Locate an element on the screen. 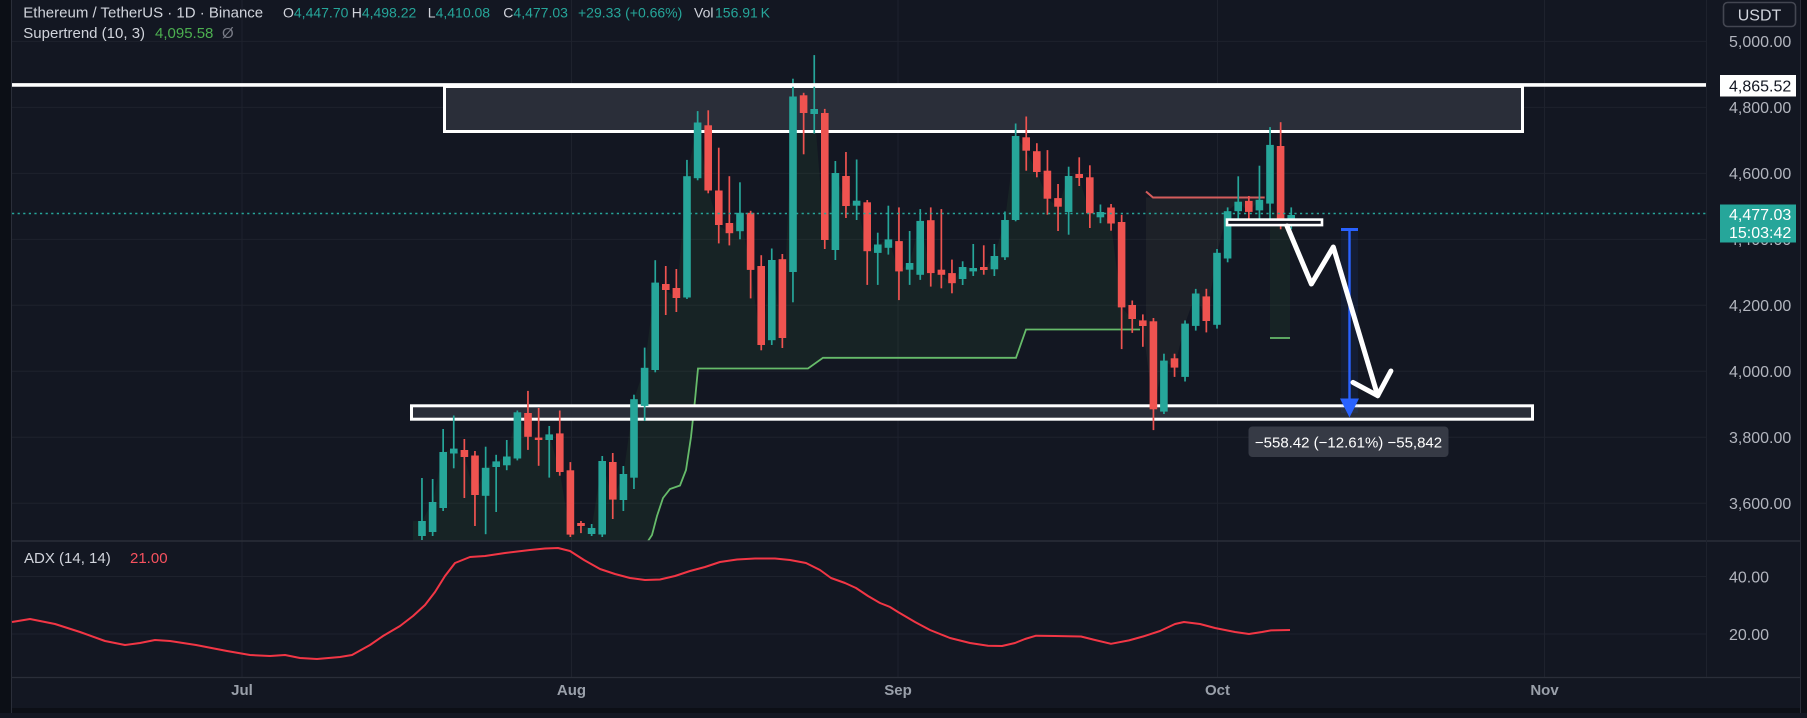 Image resolution: width=1807 pixels, height=718 pixels. svg-text: Nov is located at coordinates (1544, 690).